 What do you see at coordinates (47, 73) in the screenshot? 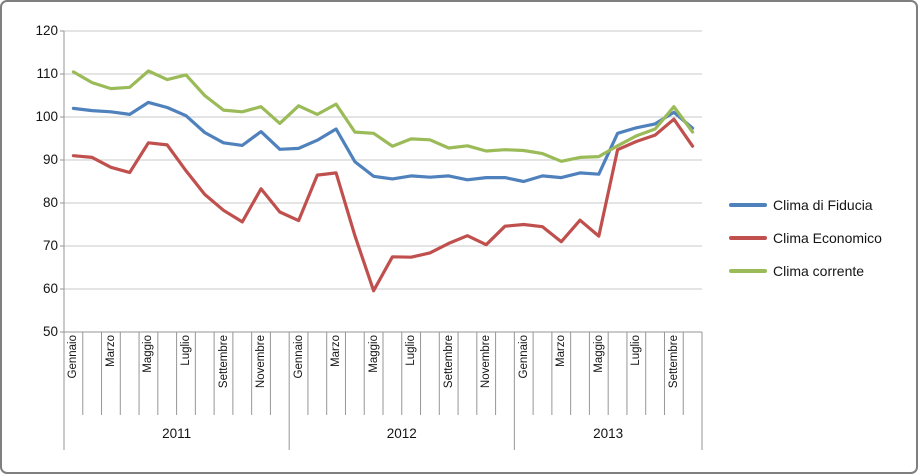
I see `y-axis-tick-label: 110` at bounding box center [47, 73].